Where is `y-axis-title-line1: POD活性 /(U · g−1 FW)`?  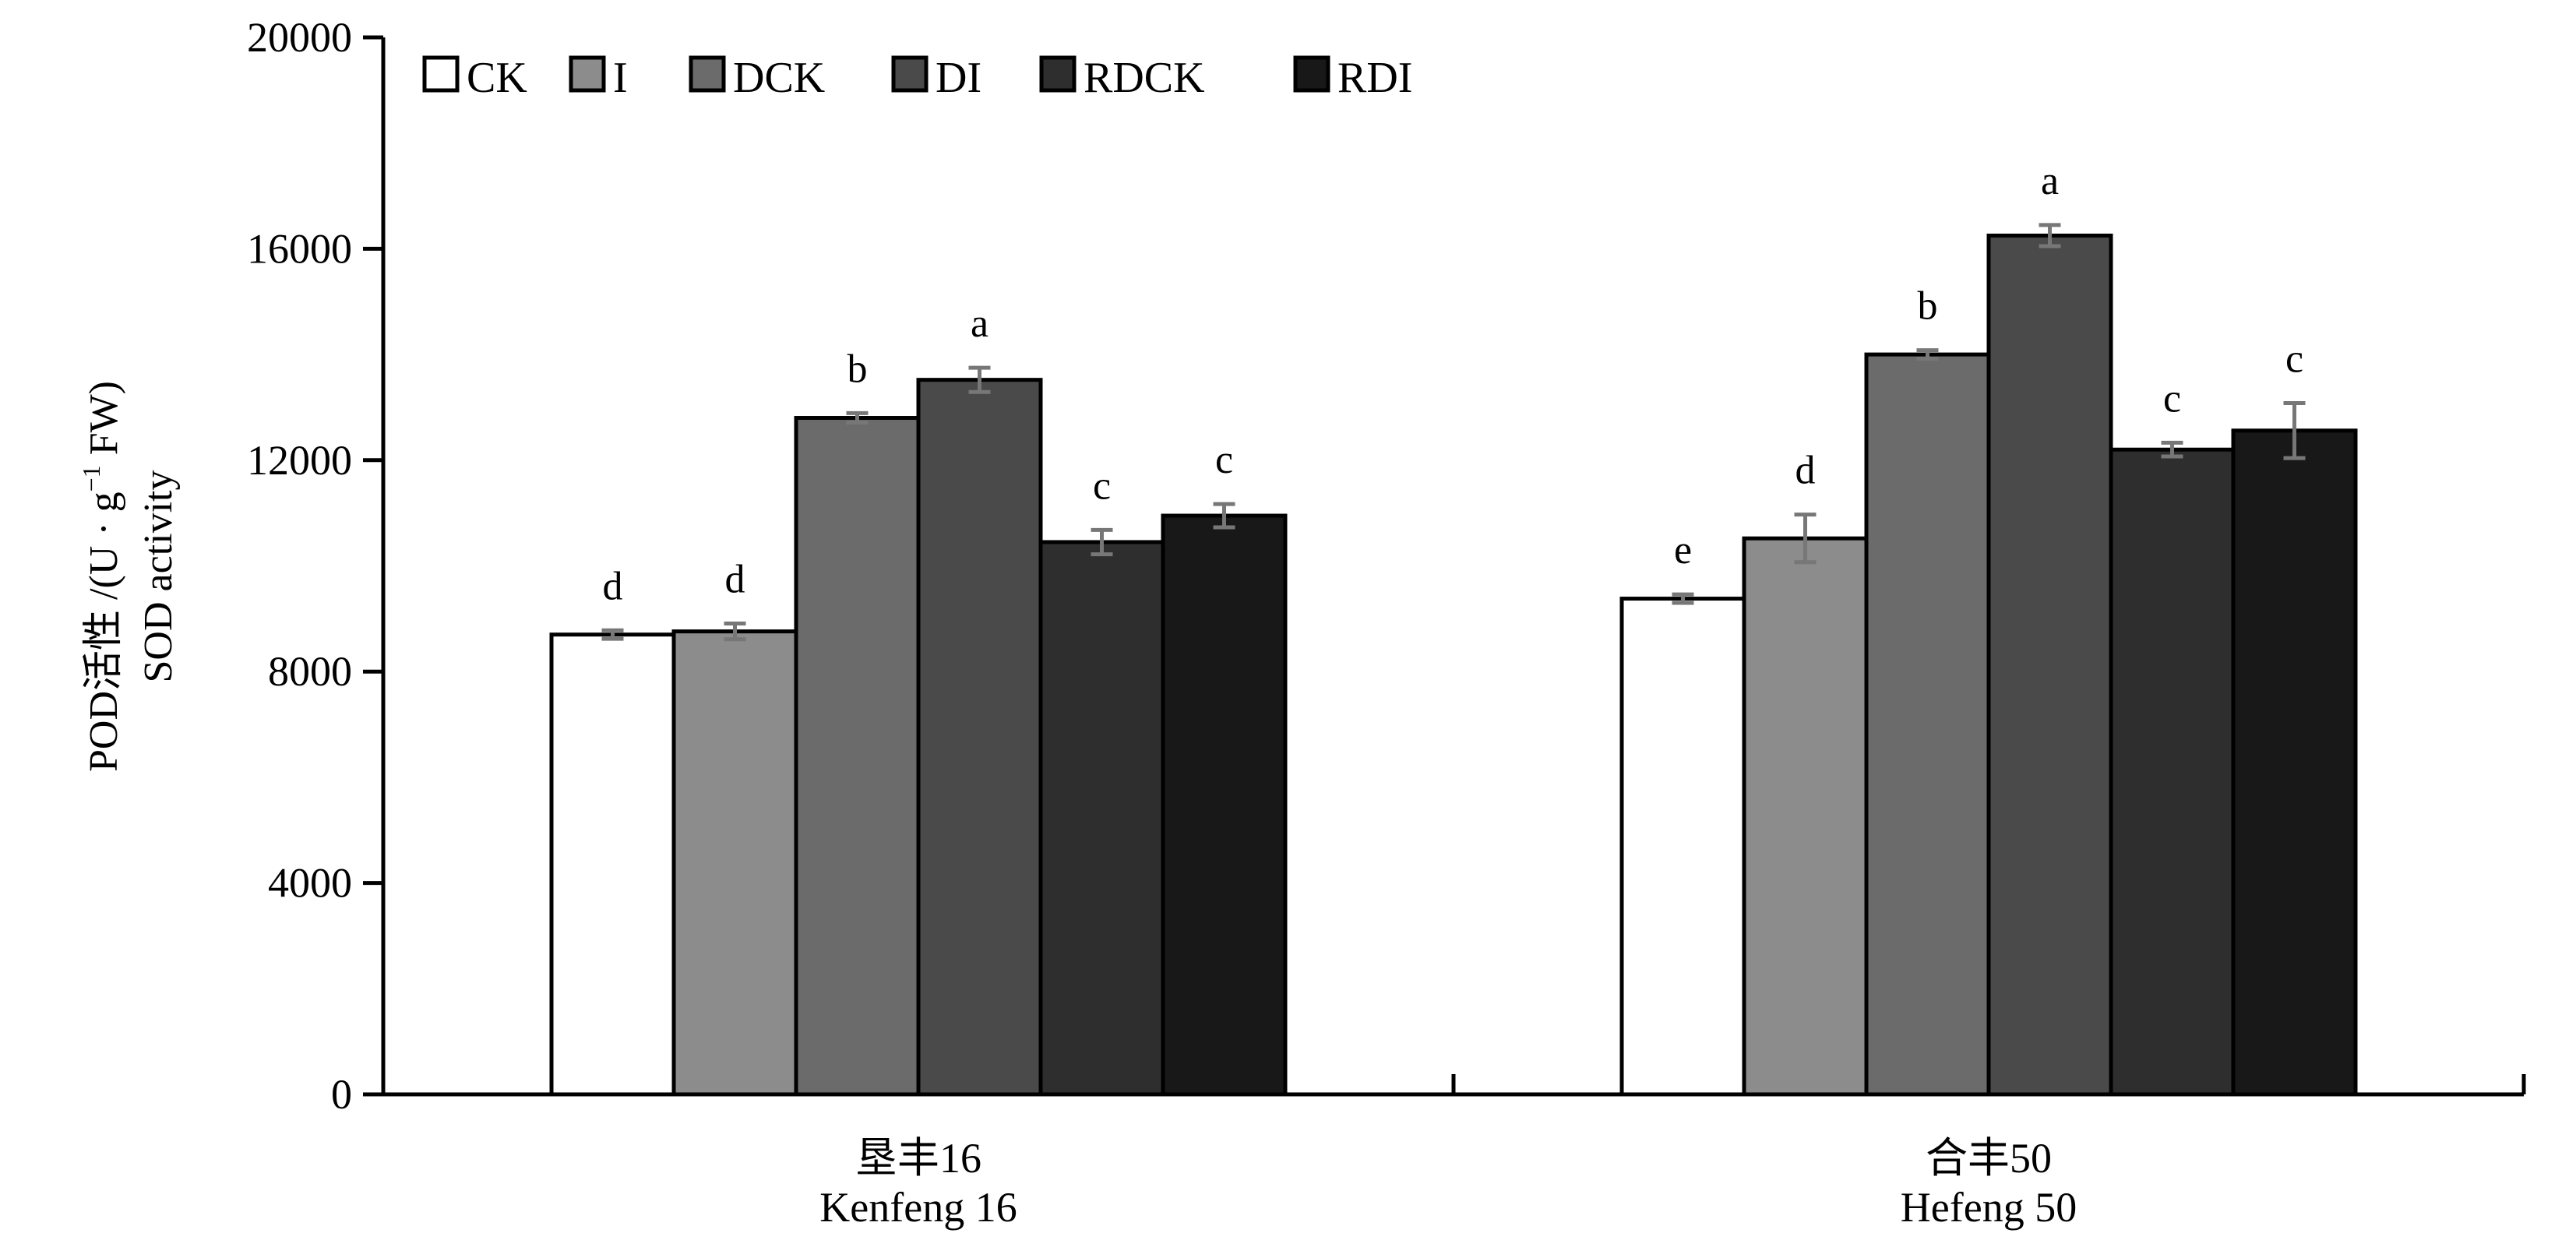 y-axis-title-line1: POD活性 /(U · g−1 FW) is located at coordinates (101, 576).